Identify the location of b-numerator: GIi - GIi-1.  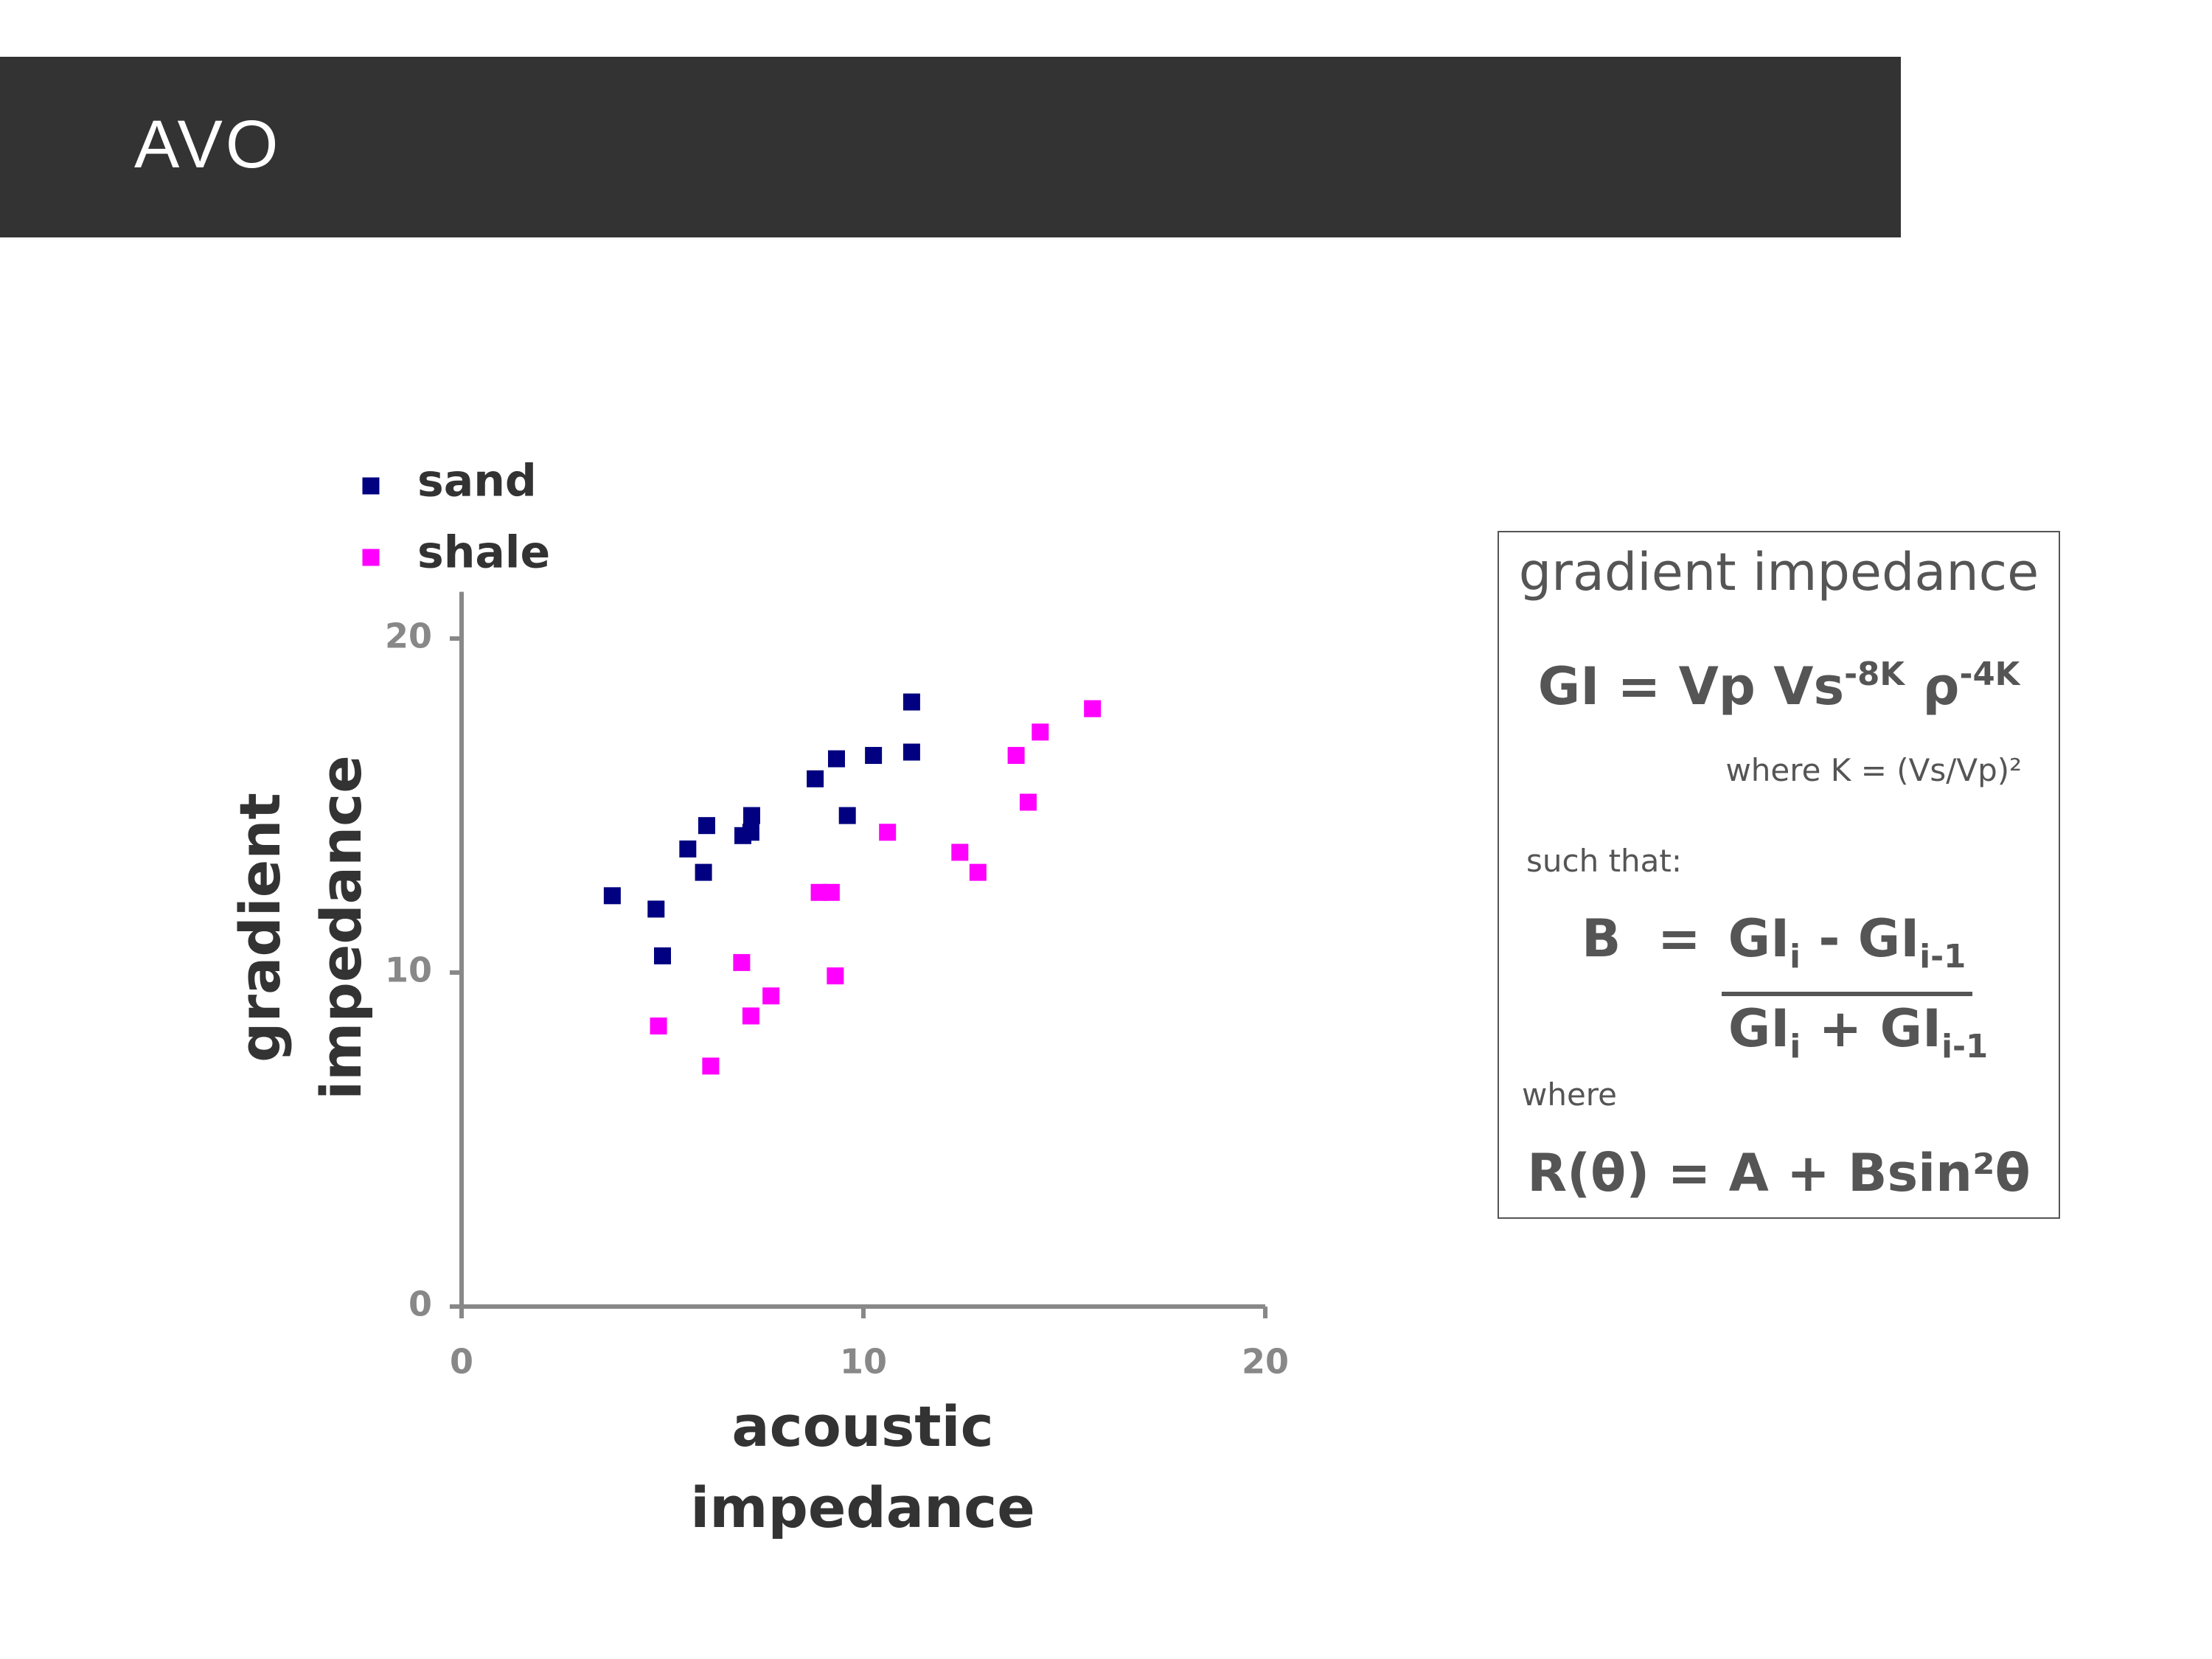
(1847, 941).